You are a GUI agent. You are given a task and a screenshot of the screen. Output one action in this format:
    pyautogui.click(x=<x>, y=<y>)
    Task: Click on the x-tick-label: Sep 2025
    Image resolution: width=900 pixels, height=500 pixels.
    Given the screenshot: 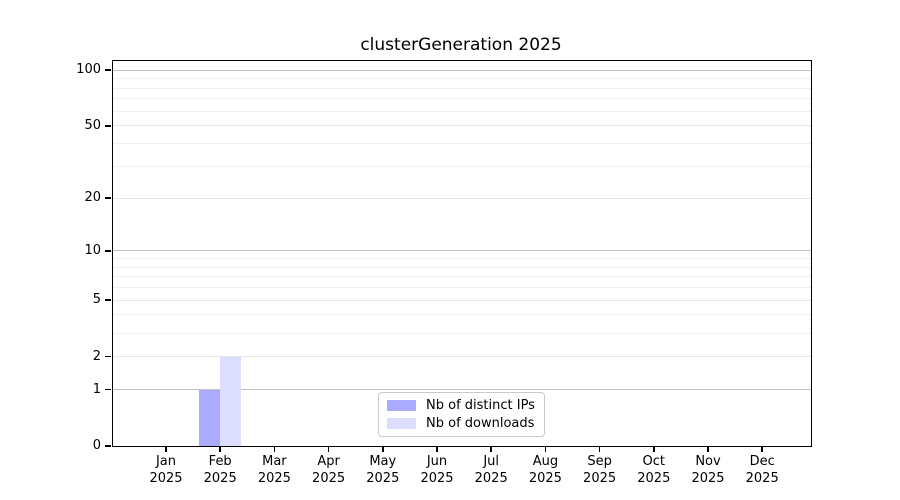 What is the action you would take?
    pyautogui.click(x=599, y=470)
    